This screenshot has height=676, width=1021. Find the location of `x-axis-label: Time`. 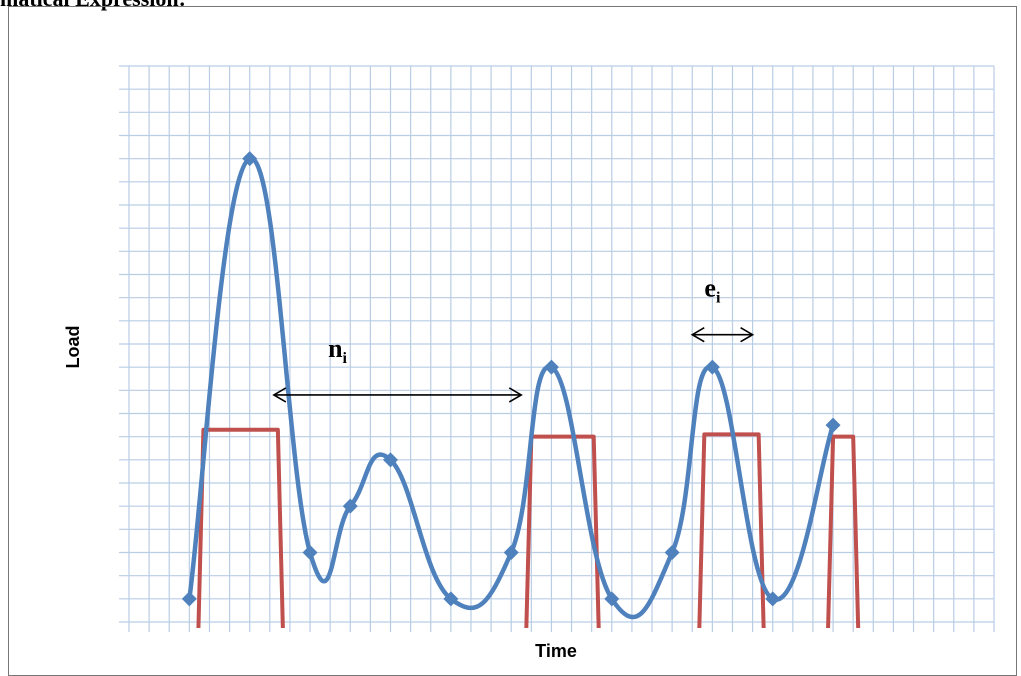

x-axis-label: Time is located at coordinates (556, 651).